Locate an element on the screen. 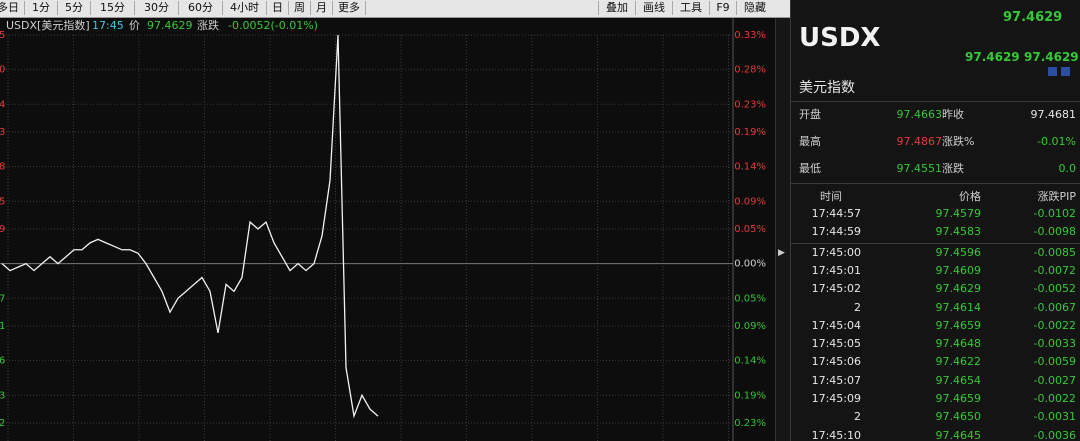 The width and height of the screenshot is (1080, 441). ask-price: 97.4629 is located at coordinates (1051, 57).